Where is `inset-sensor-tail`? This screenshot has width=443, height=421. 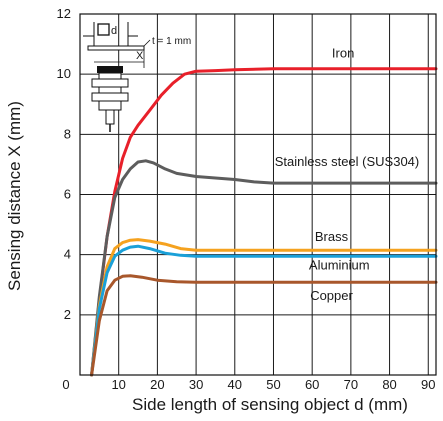 inset-sensor-tail is located at coordinates (110, 105).